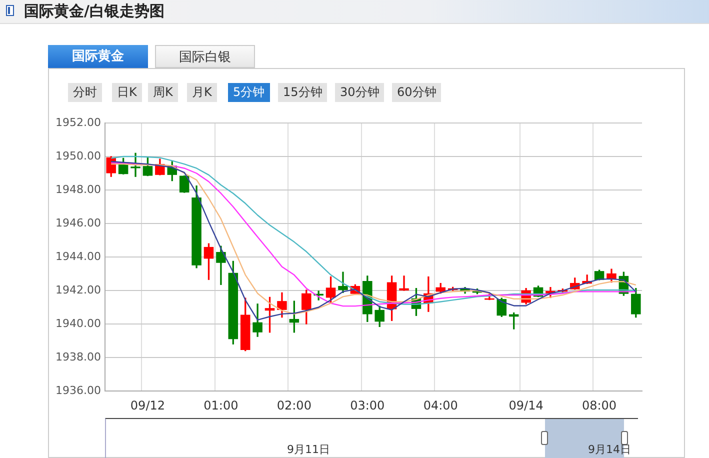  What do you see at coordinates (359, 92) in the screenshot?
I see `text: 30分钟` at bounding box center [359, 92].